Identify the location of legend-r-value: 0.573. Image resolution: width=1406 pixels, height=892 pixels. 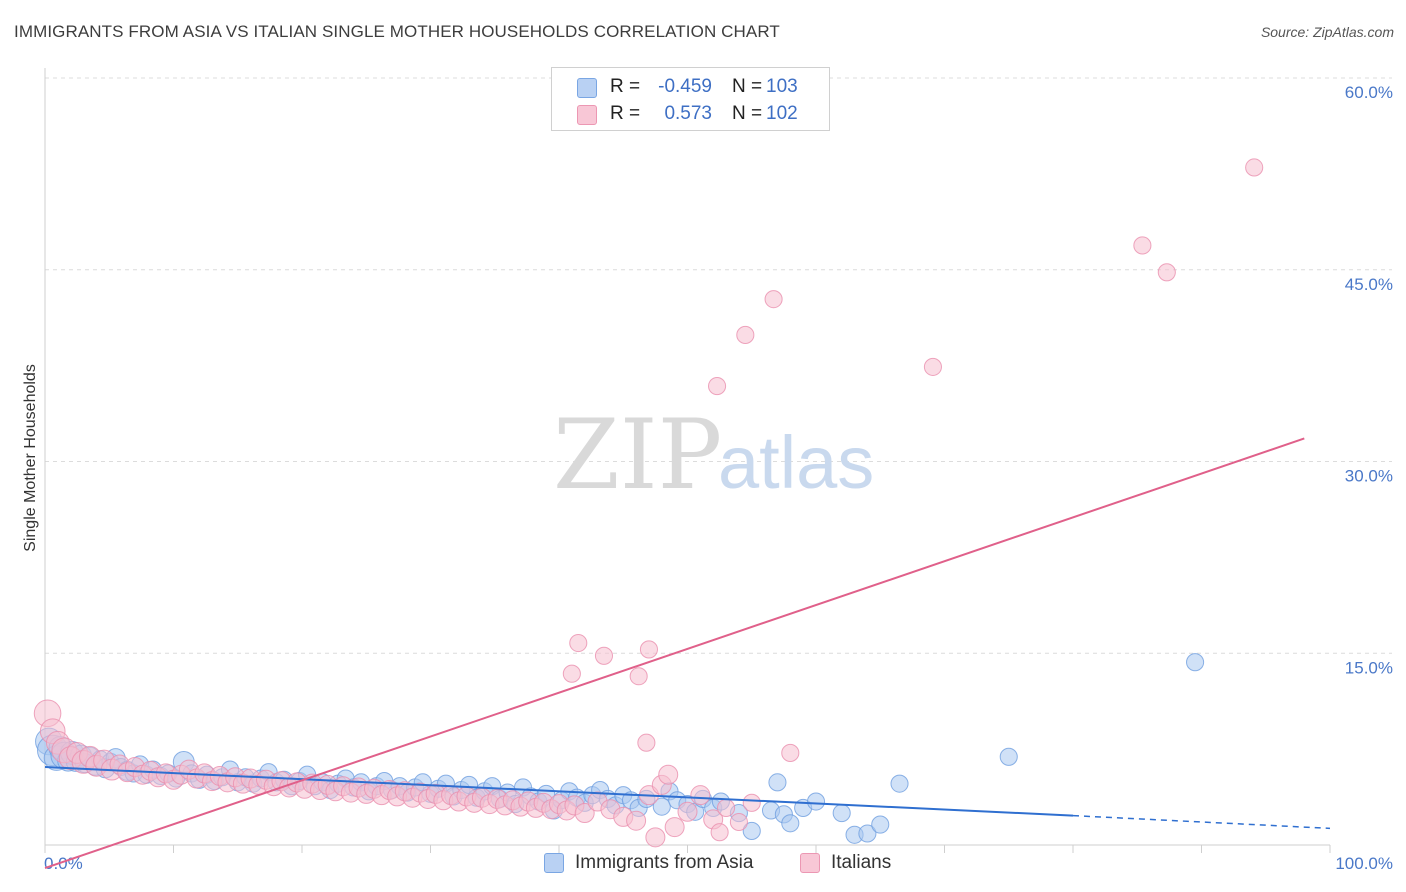
(688, 113).